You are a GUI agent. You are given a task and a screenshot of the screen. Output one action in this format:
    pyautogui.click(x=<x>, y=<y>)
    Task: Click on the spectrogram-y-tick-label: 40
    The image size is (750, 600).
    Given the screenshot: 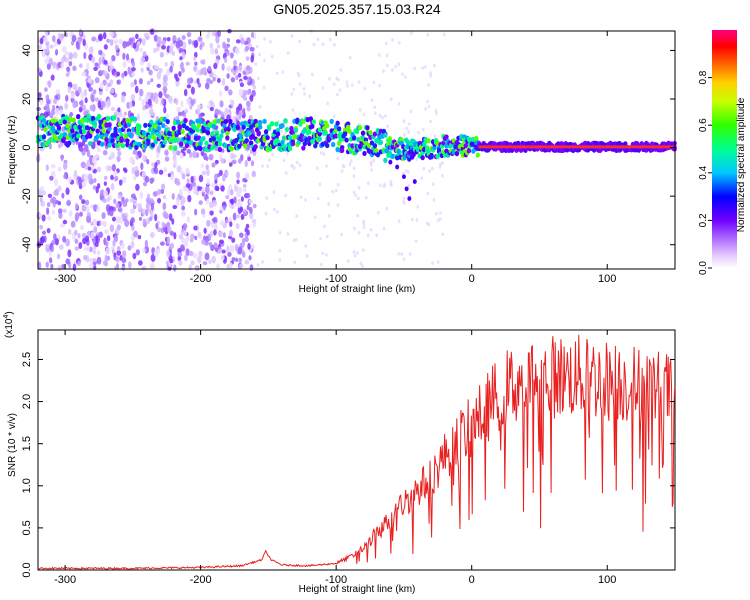 What is the action you would take?
    pyautogui.click(x=27, y=50)
    